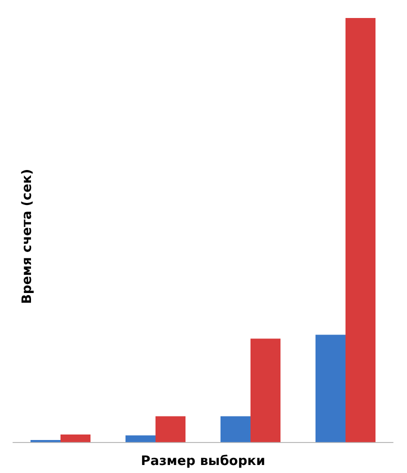 Image resolution: width=407 pixels, height=473 pixels. I want to click on y-axis-title: Время счета (сек), so click(27, 236).